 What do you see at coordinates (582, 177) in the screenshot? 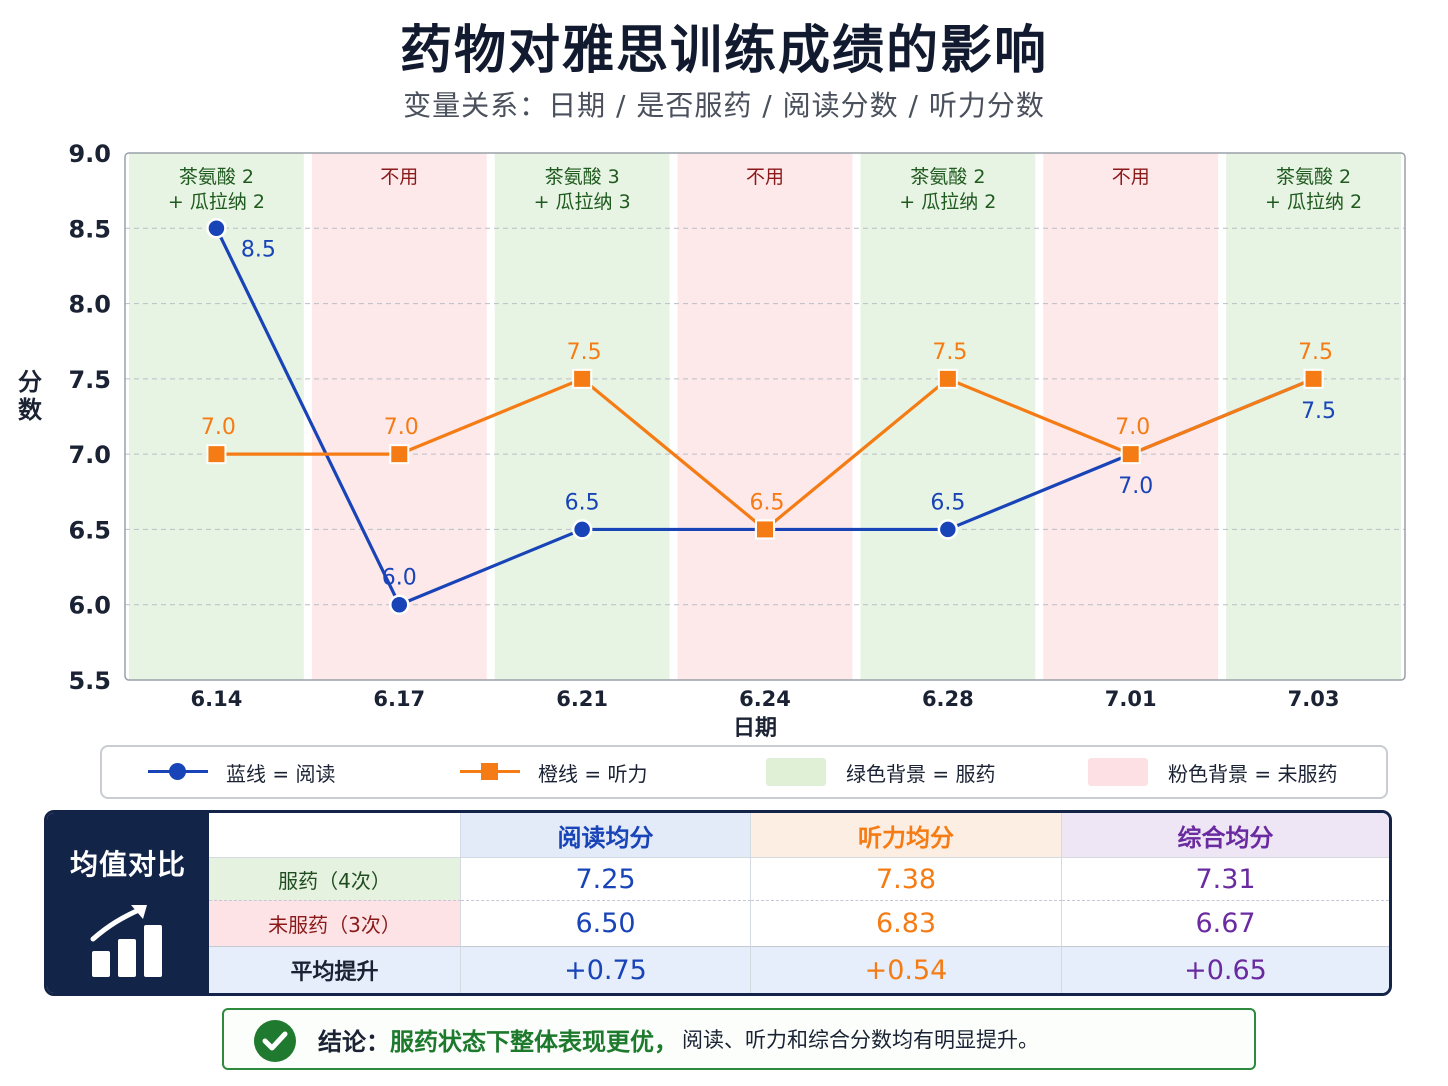
I see `band-note: 茶氨酸 3` at bounding box center [582, 177].